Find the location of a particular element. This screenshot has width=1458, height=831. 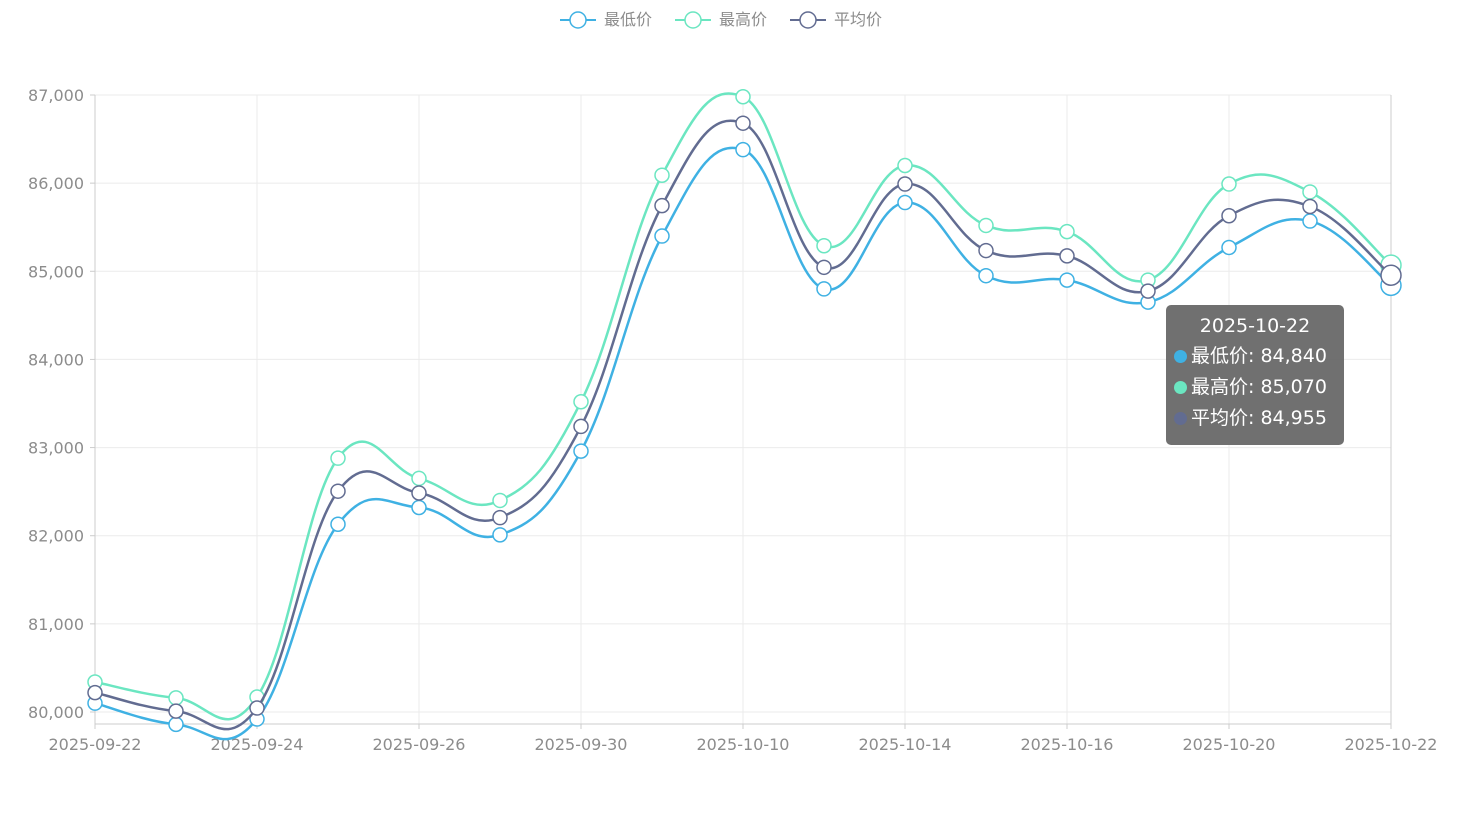

tooltip-row-high: 最高价: 85,070 is located at coordinates (1255, 387).